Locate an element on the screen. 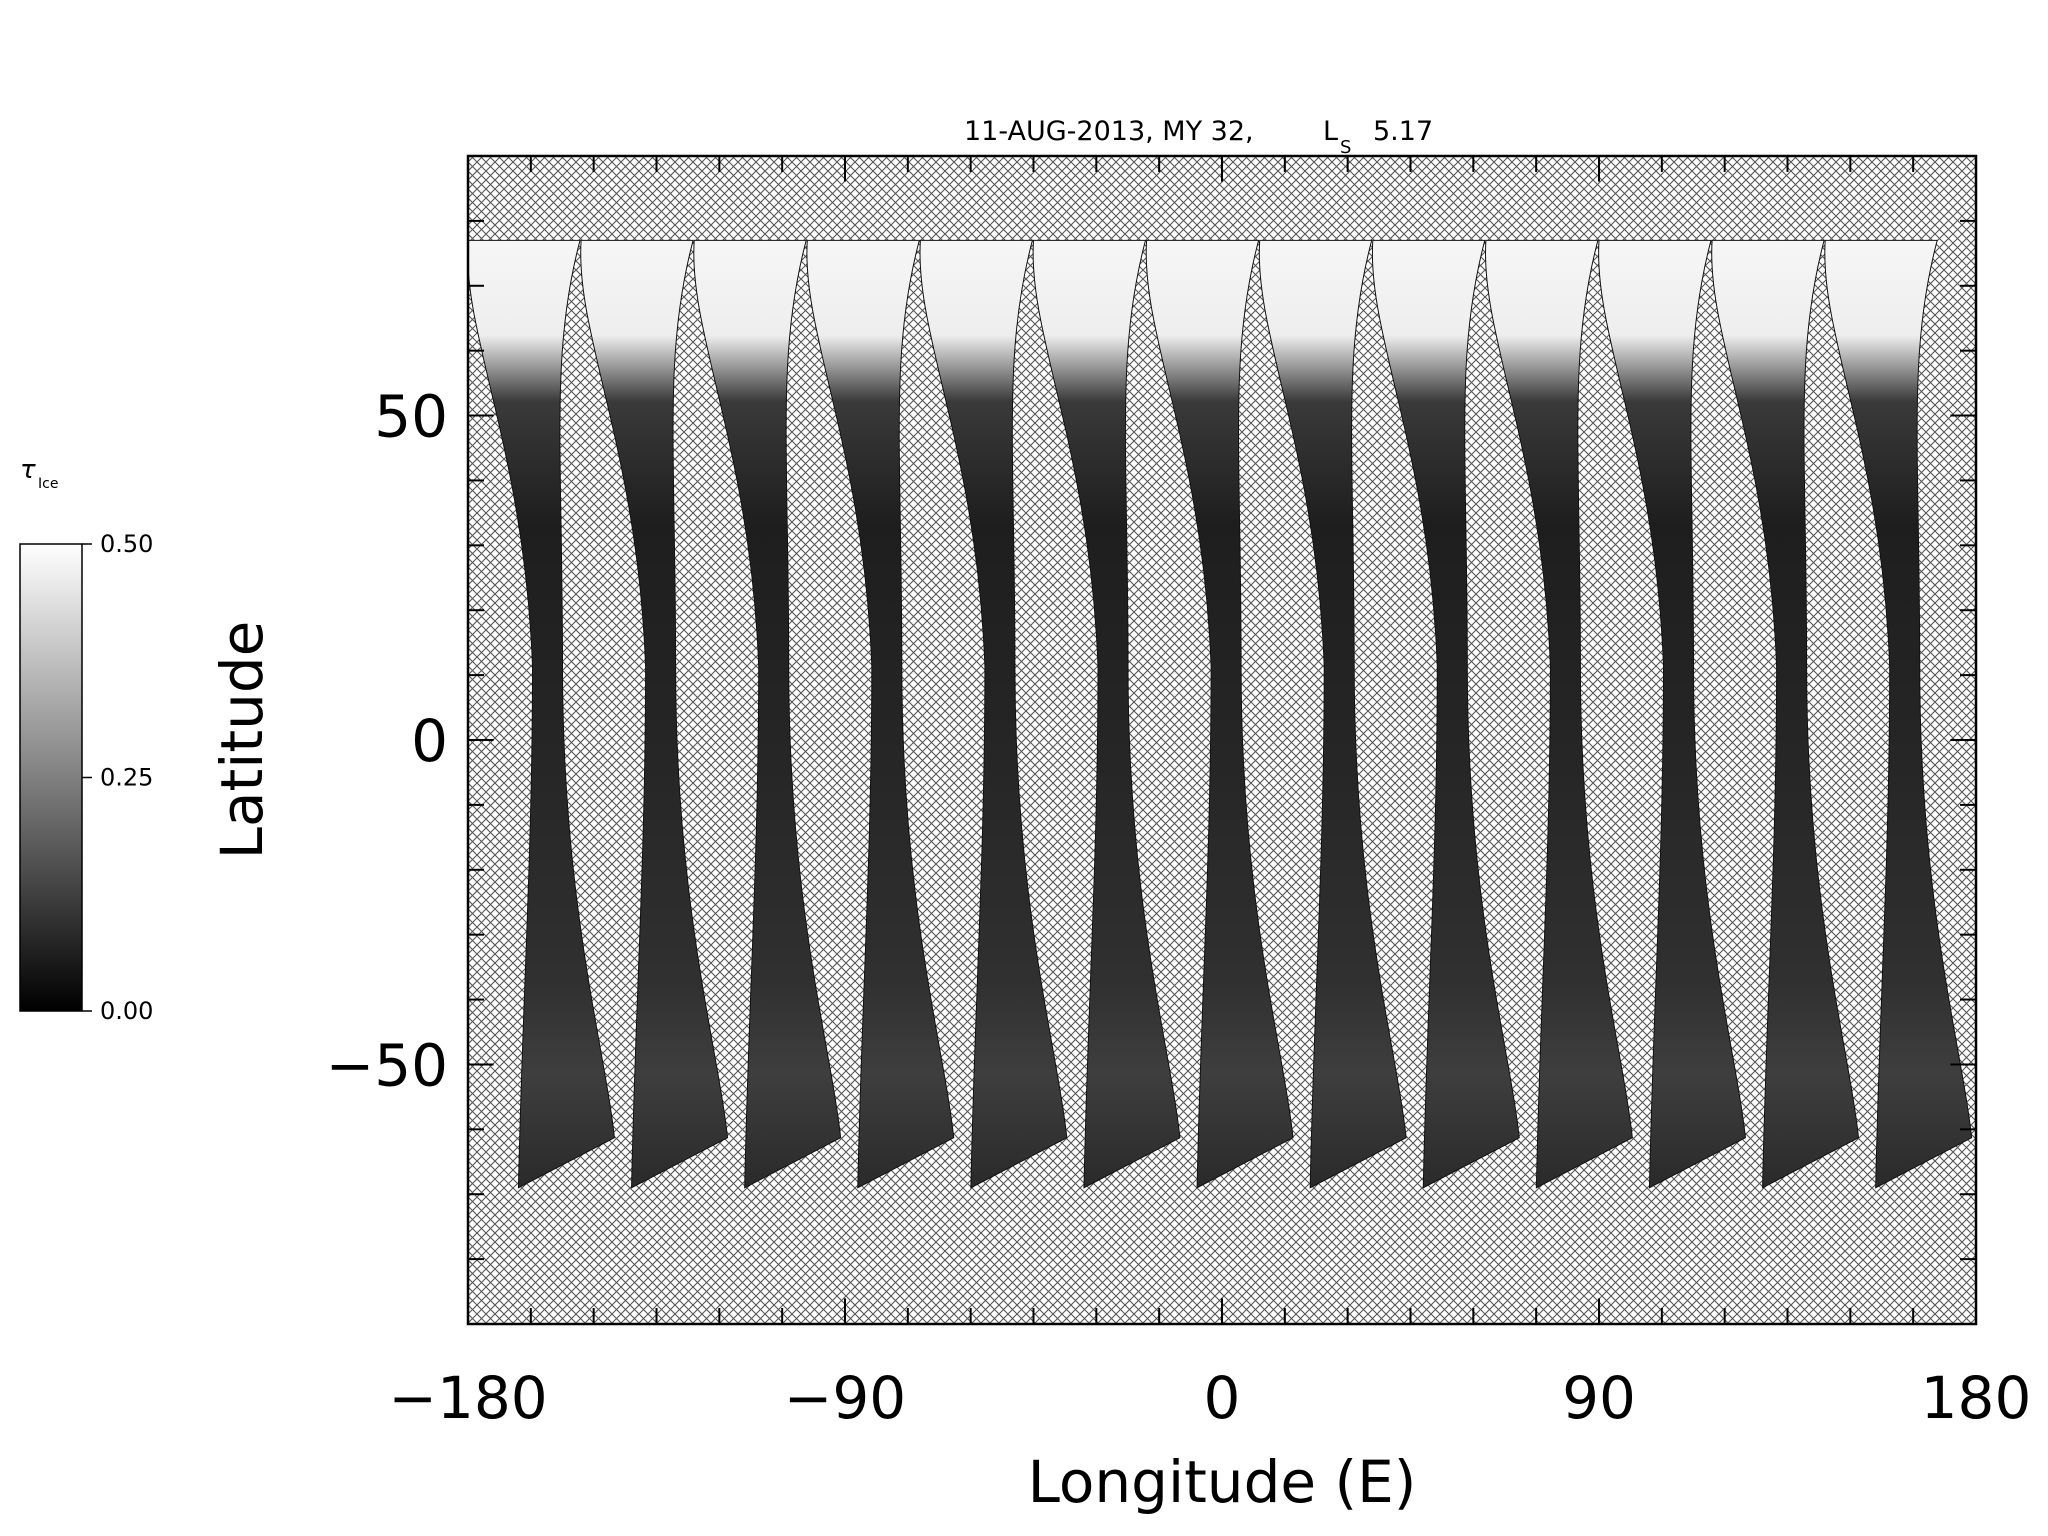 The height and width of the screenshot is (1536, 2048). colorbar-label-tau: τ is located at coordinates (28, 470).